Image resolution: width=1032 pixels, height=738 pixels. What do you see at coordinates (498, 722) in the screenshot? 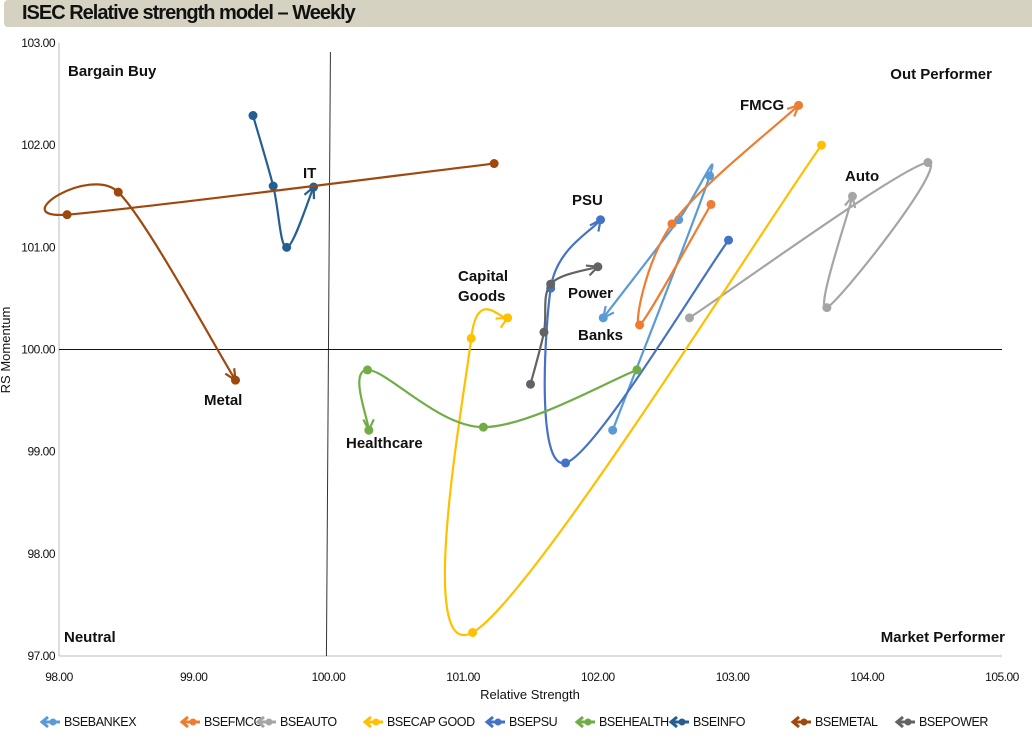
I see `legend-dot-bsepsu` at bounding box center [498, 722].